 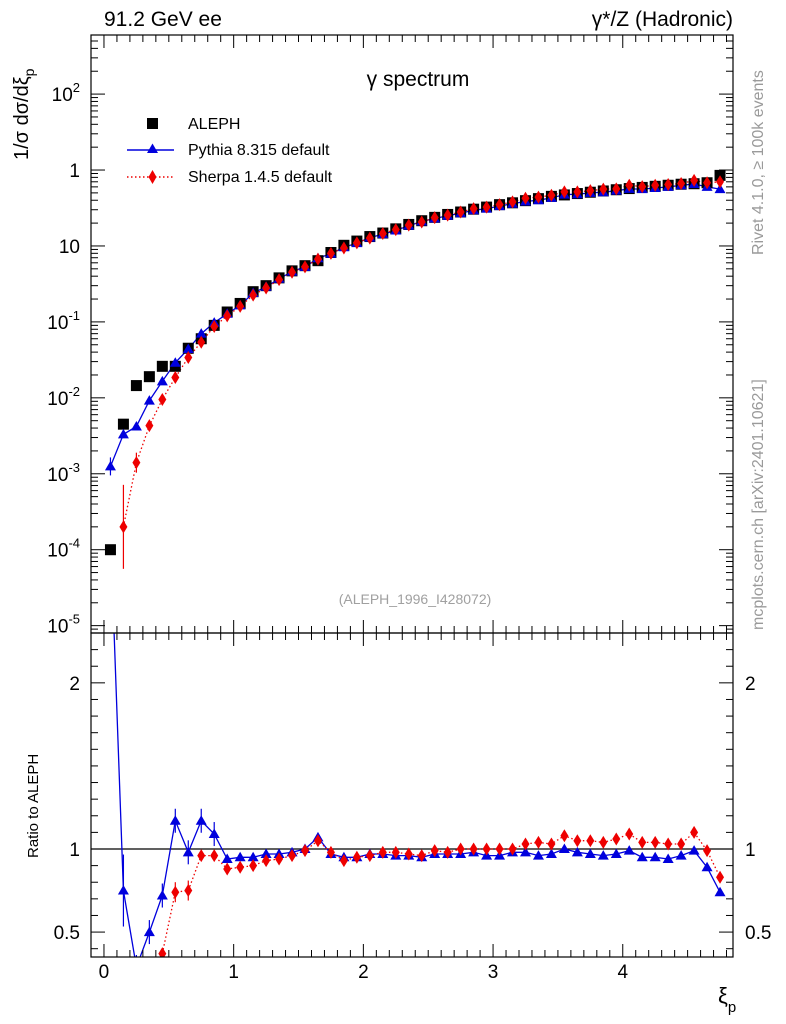 I want to click on y-tick-label-base: 1, so click(x=74, y=171).